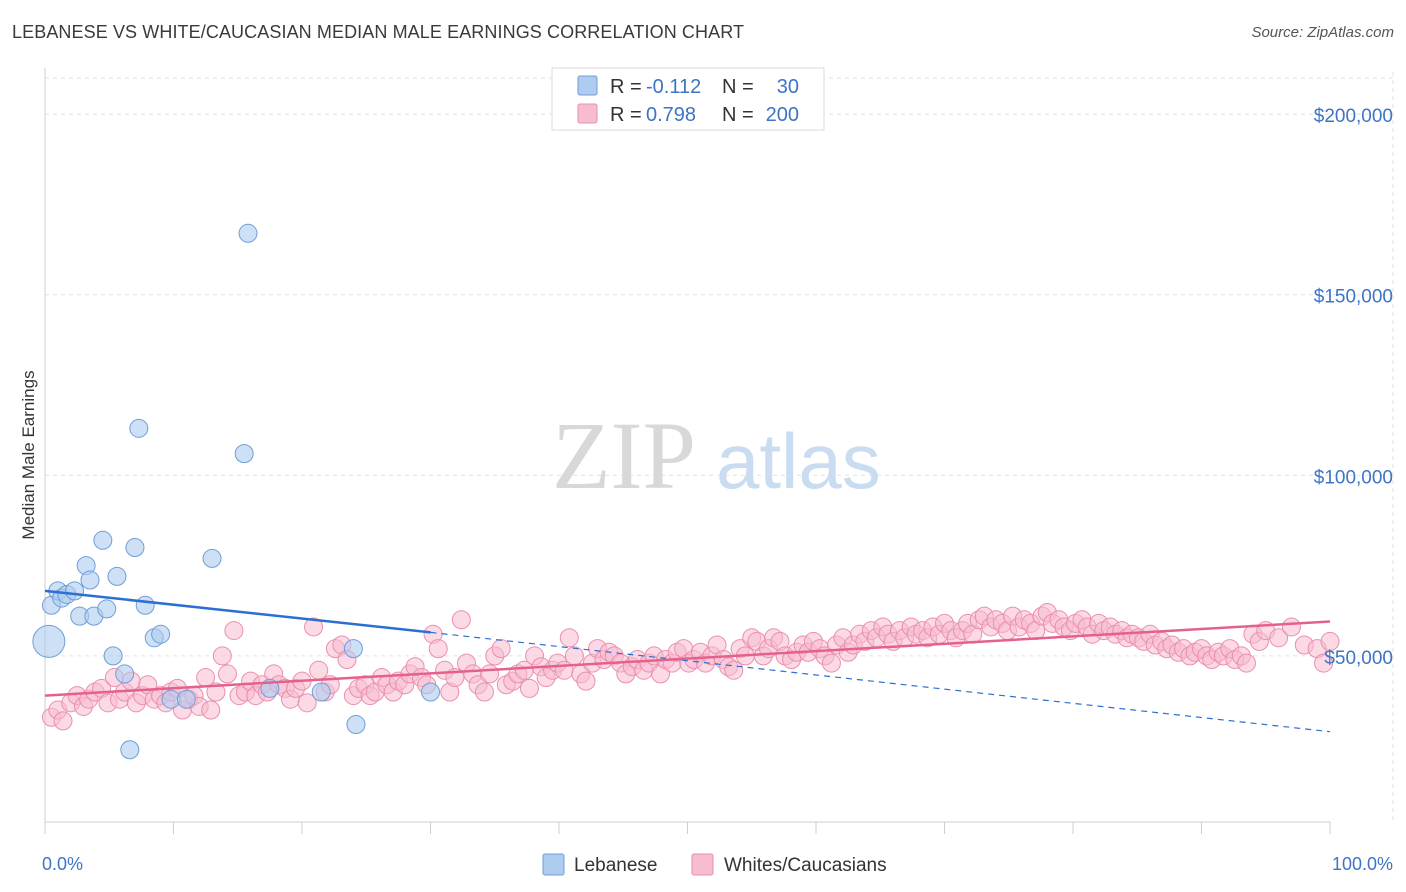 This screenshot has width=1406, height=892. Describe the element at coordinates (237, 611) in the screenshot. I see `lebanese-trend-line` at that location.